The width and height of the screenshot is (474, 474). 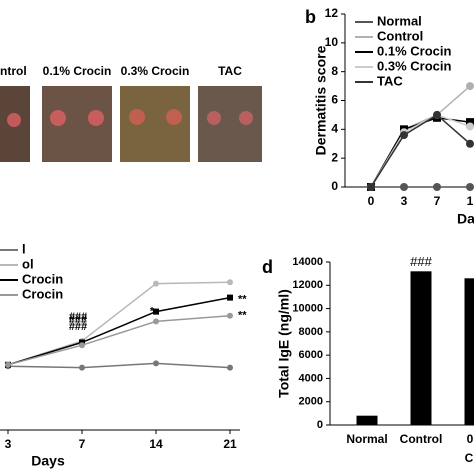 I want to click on x-tick-label: 21, so click(x=230, y=444).